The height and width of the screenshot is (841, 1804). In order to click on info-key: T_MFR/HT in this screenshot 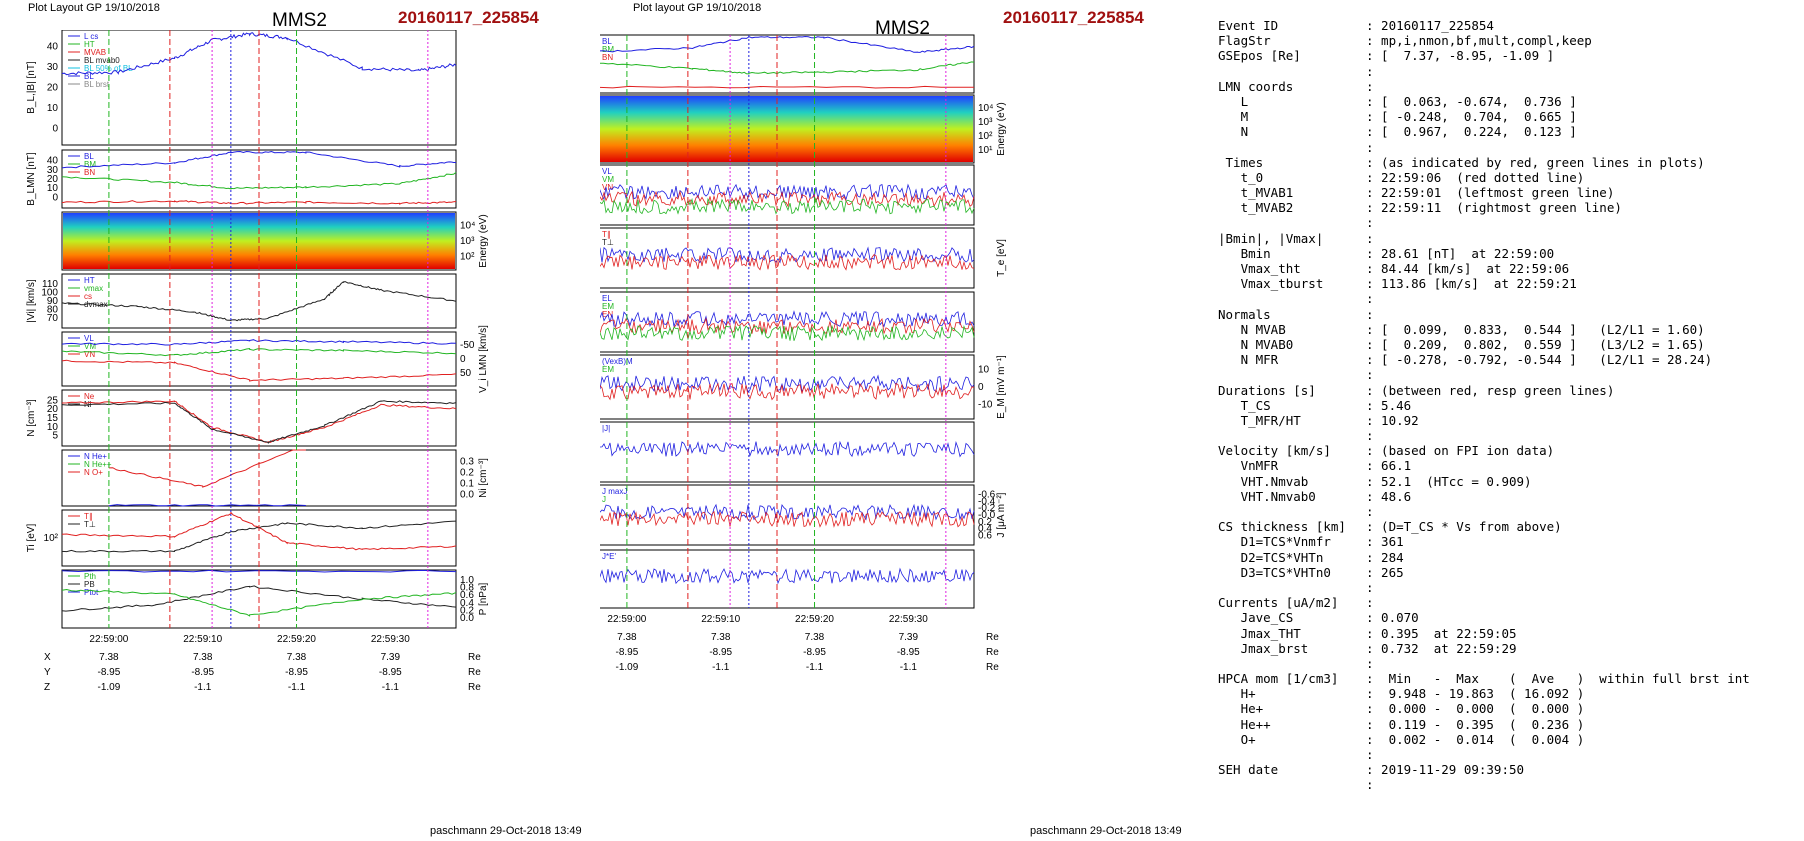, I will do `click(1259, 420)`.